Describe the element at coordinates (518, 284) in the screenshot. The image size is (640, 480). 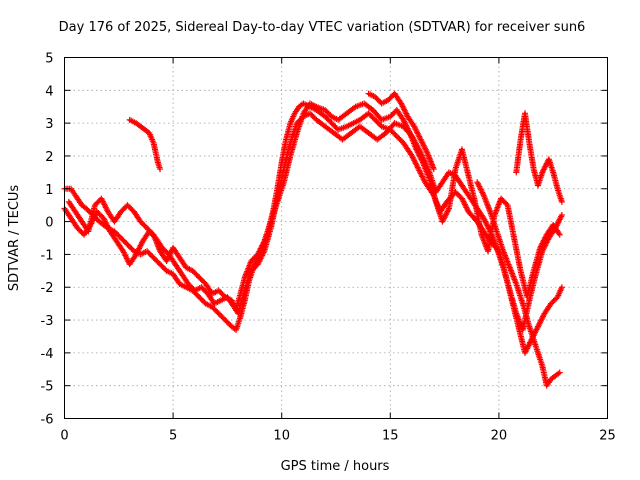
I see `series-track-g` at that location.